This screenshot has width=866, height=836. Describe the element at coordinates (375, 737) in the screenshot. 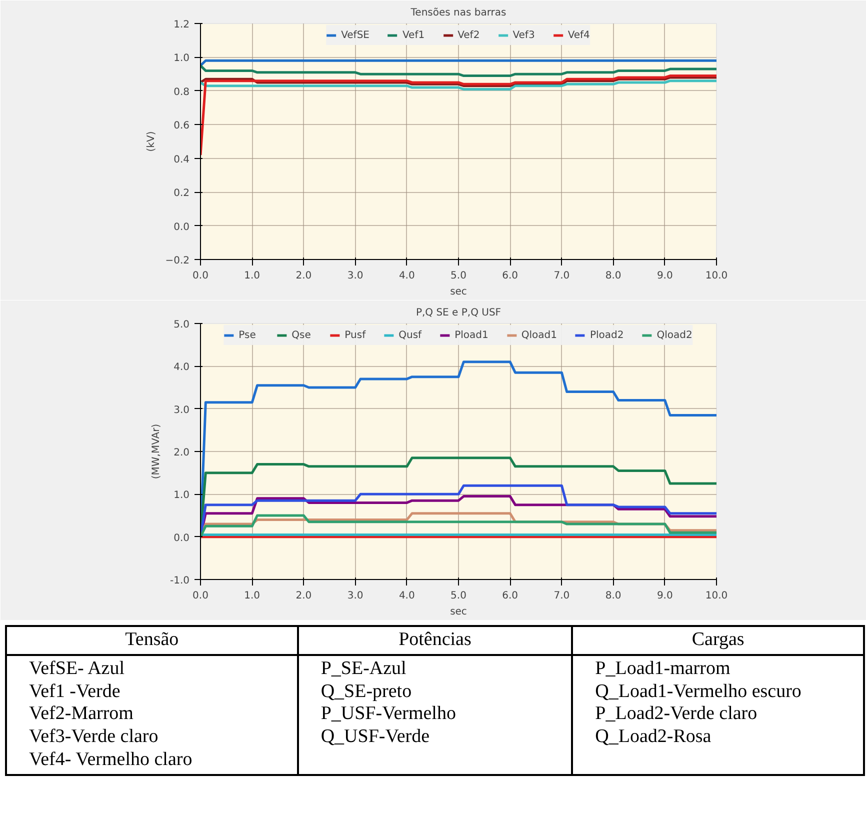

I see `text: Q_USF-Verde` at that location.